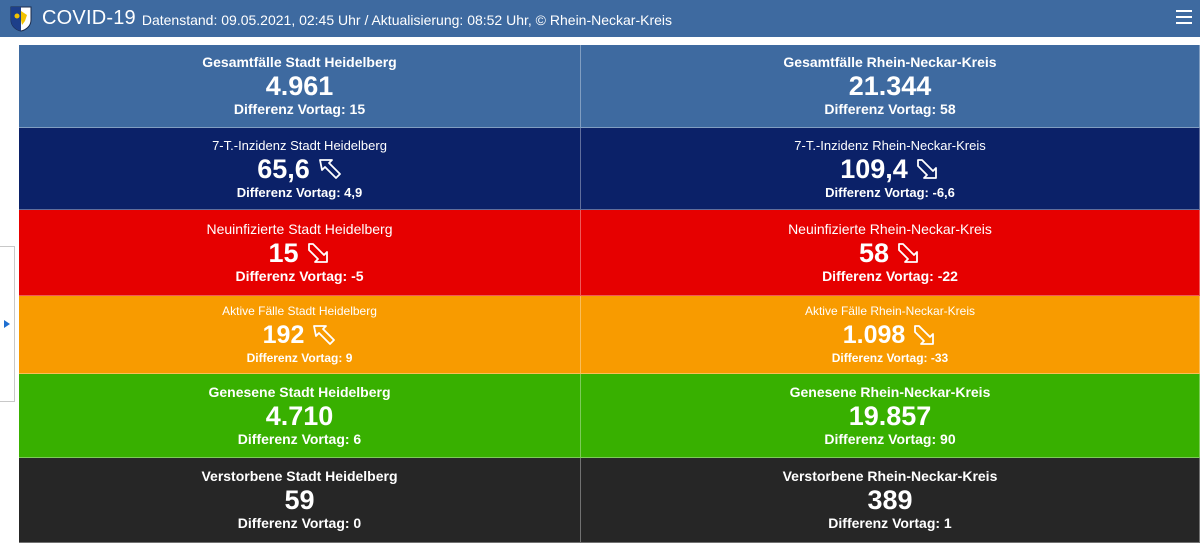 Image resolution: width=1200 pixels, height=545 pixels. Describe the element at coordinates (890, 228) in the screenshot. I see `tile-label: Neuinfizierte Rhein-Neckar-Kreis` at that location.